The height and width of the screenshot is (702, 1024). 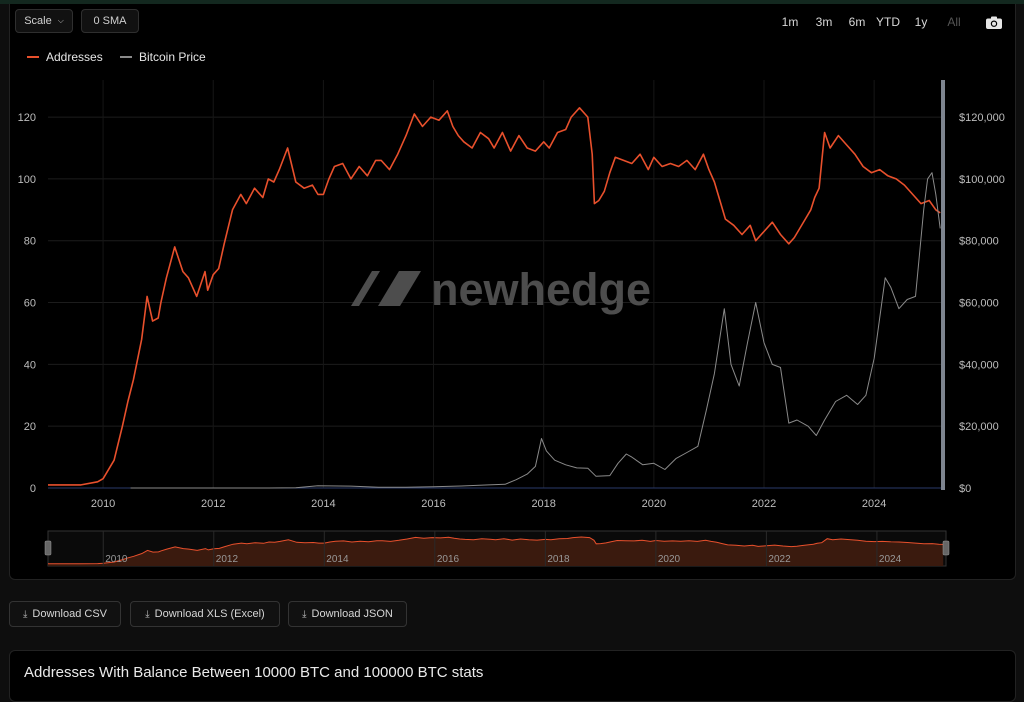 I want to click on newhedge-watermark: newhedge, so click(x=501, y=289).